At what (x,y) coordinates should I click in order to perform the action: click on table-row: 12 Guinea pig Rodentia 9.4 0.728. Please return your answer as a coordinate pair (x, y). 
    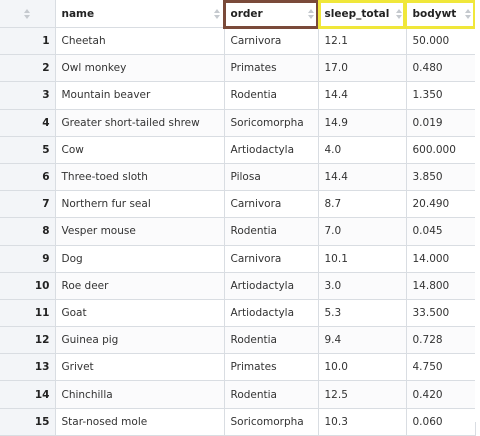
    Looking at the image, I should click on (238, 340).